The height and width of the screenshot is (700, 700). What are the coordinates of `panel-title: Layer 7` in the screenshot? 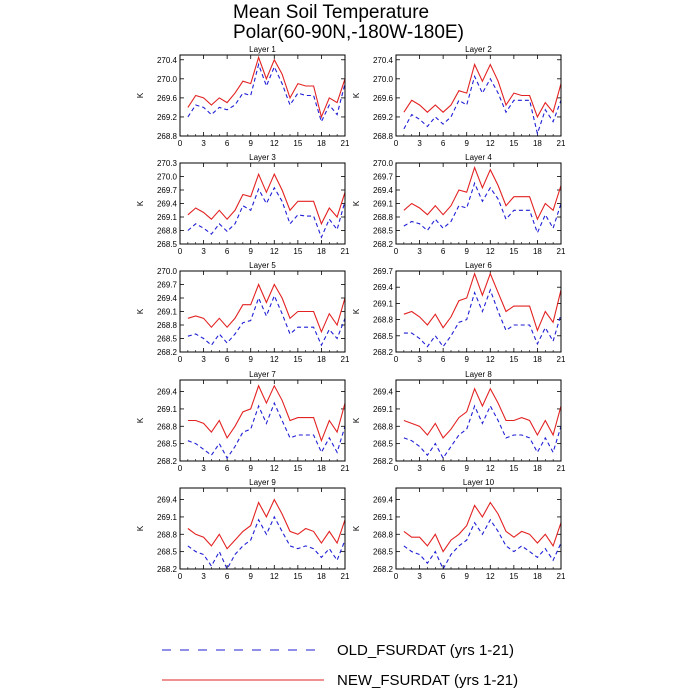 It's located at (262, 374).